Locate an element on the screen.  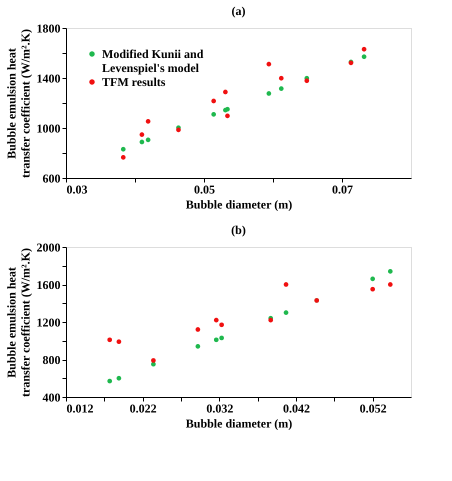
x-tick-label: 0.022 is located at coordinates (143, 409).